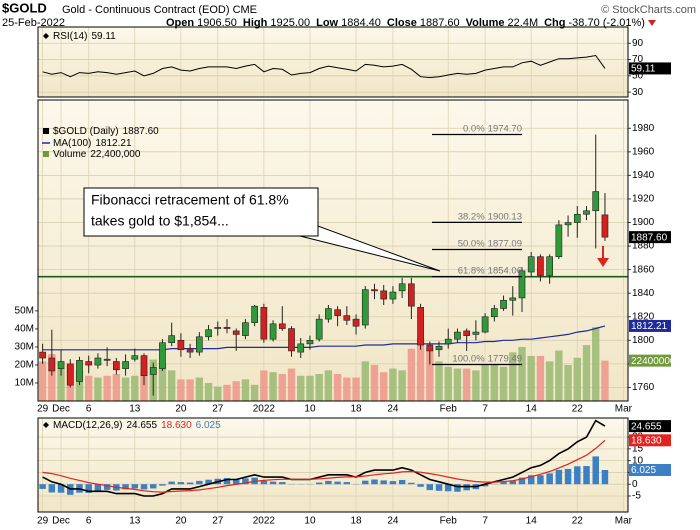 The width and height of the screenshot is (700, 530). I want to click on panel-background, so click(333, 62).